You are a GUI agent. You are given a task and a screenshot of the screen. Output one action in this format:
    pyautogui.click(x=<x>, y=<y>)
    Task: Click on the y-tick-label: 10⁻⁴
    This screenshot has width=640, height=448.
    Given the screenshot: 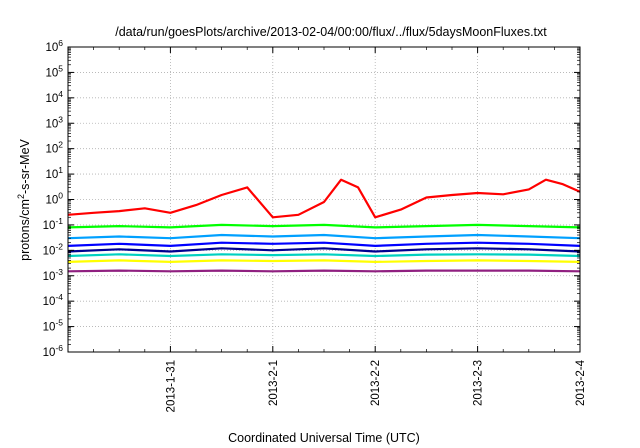 What is the action you would take?
    pyautogui.click(x=53, y=300)
    